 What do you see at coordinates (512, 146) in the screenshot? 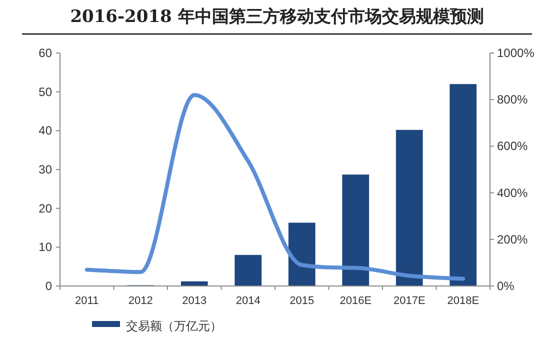
I see `y2-tick-label: 600%` at bounding box center [512, 146].